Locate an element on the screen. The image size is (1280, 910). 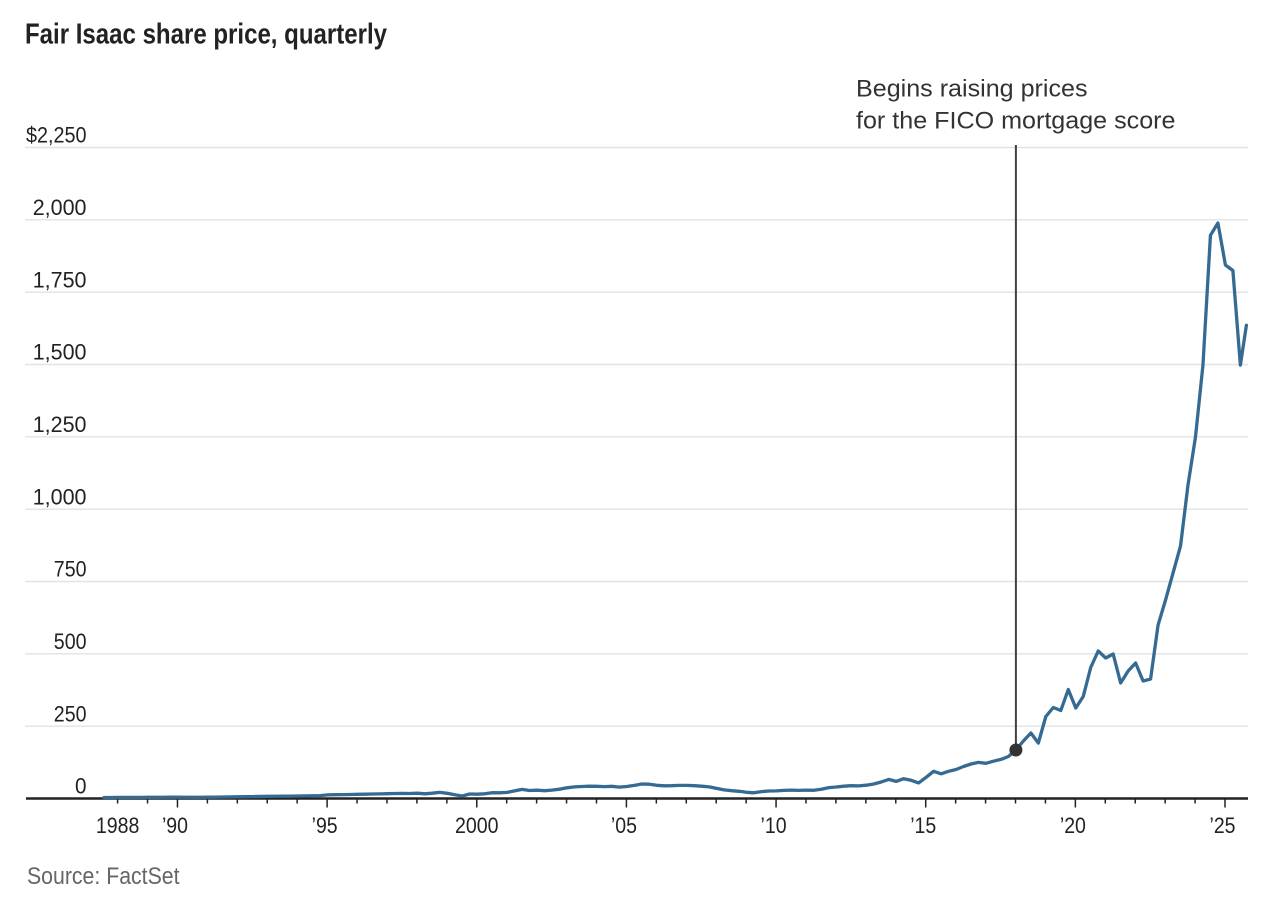
svg-text: ’90 is located at coordinates (175, 825).